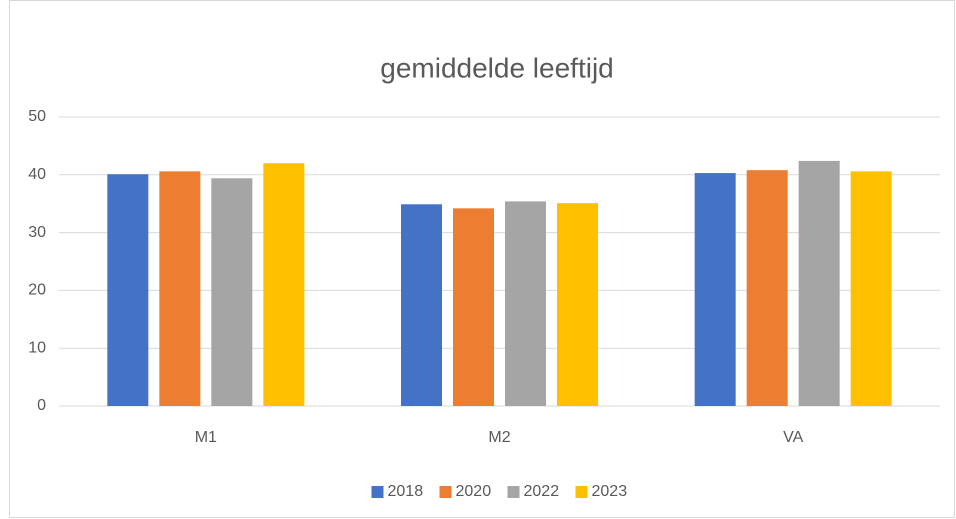  Describe the element at coordinates (474, 491) in the screenshot. I see `legend-label: 2020` at that location.